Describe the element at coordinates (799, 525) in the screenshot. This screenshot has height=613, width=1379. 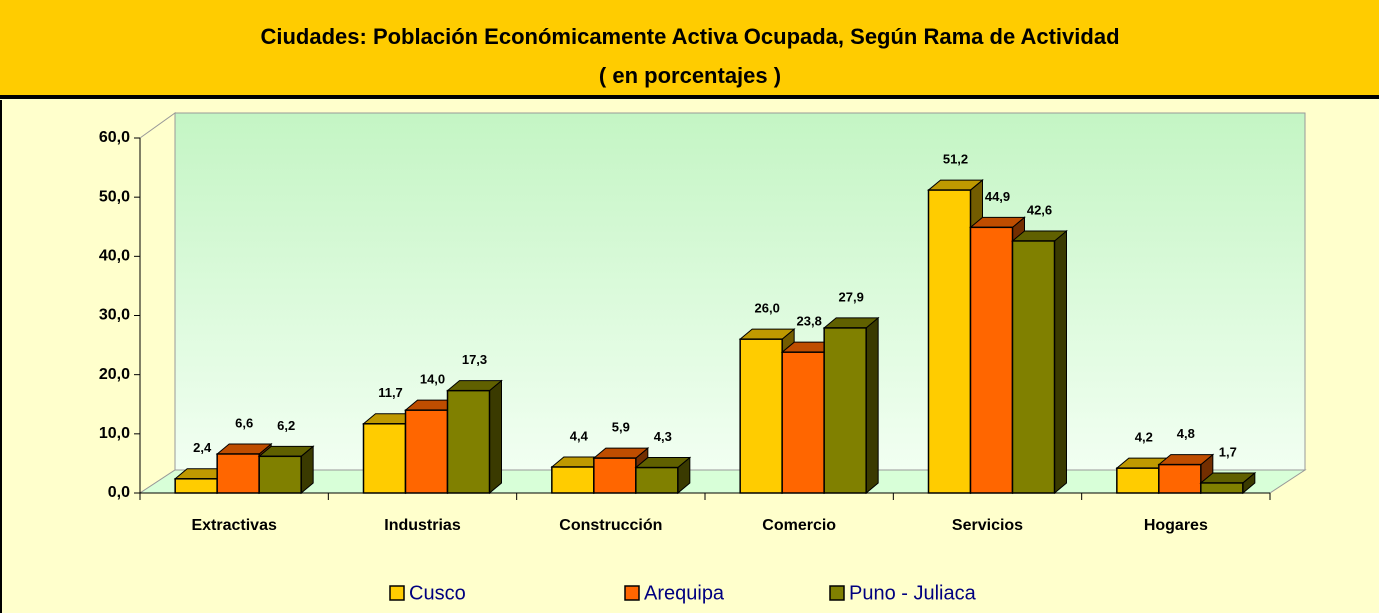
I see `x-tick-label: Comercio` at that location.